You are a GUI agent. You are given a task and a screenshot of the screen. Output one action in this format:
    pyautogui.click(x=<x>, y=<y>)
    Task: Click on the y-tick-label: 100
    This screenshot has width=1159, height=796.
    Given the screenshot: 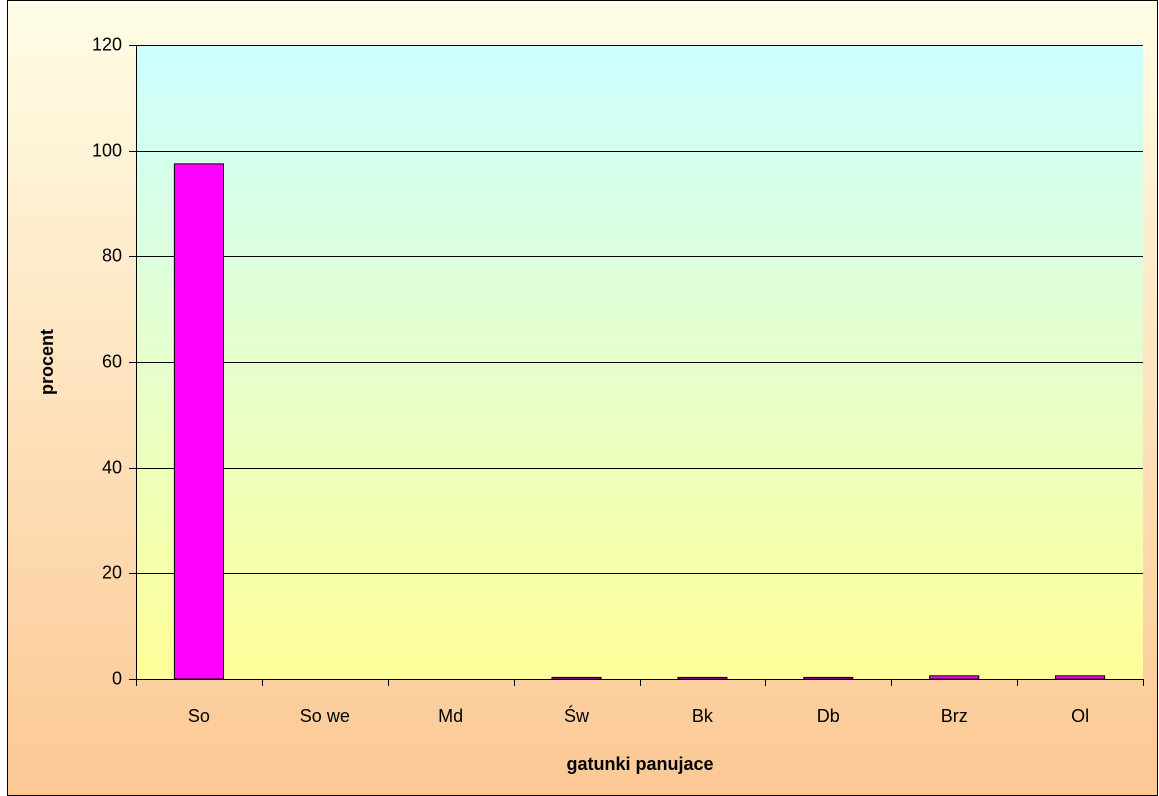 What is the action you would take?
    pyautogui.click(x=107, y=150)
    